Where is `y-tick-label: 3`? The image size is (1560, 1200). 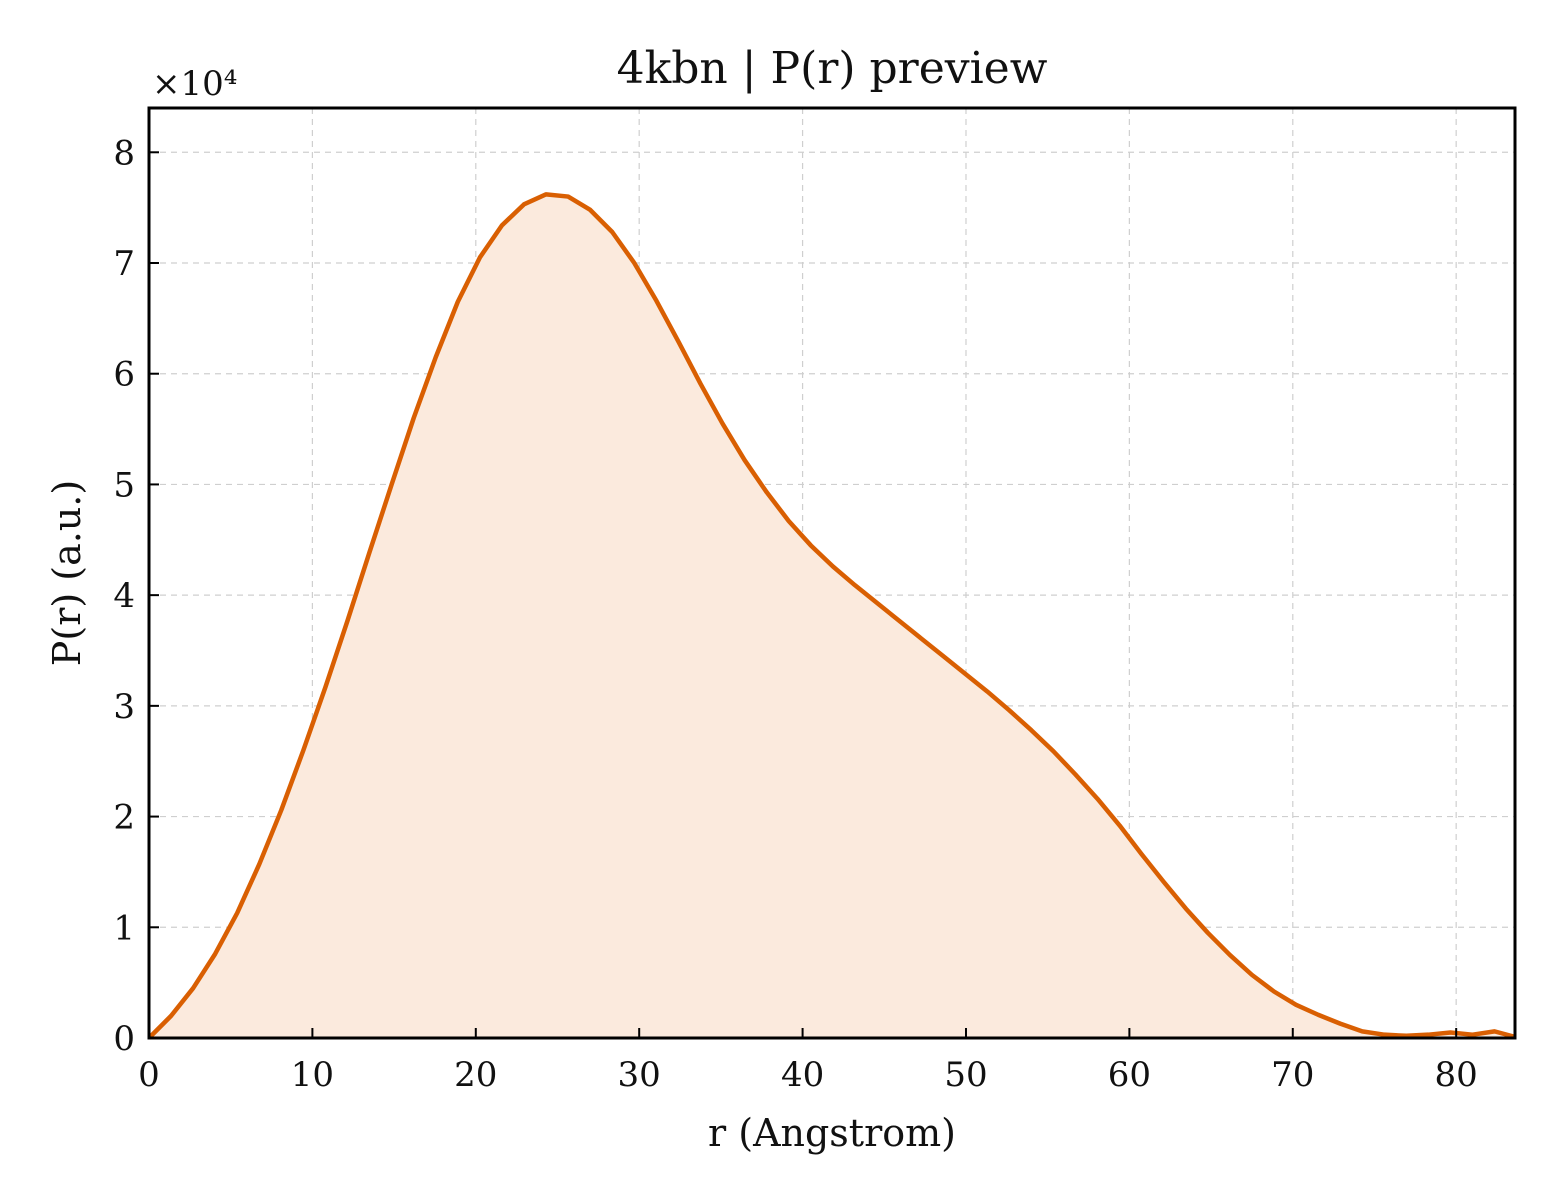 y-tick-label: 3 is located at coordinates (124, 707).